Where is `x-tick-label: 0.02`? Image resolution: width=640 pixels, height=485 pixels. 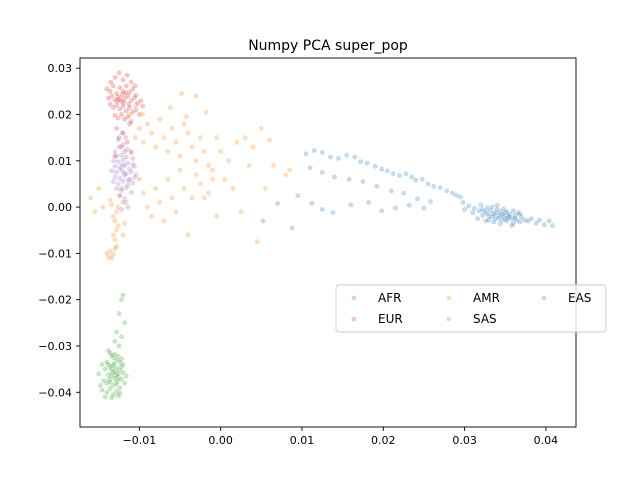 x-tick-label: 0.02 is located at coordinates (383, 440).